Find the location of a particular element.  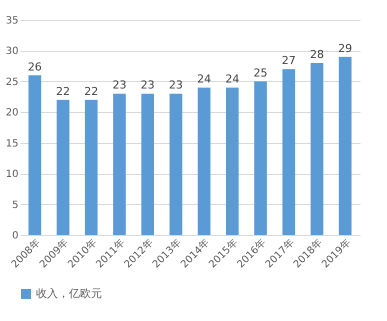

data-label: 26 is located at coordinates (35, 67).